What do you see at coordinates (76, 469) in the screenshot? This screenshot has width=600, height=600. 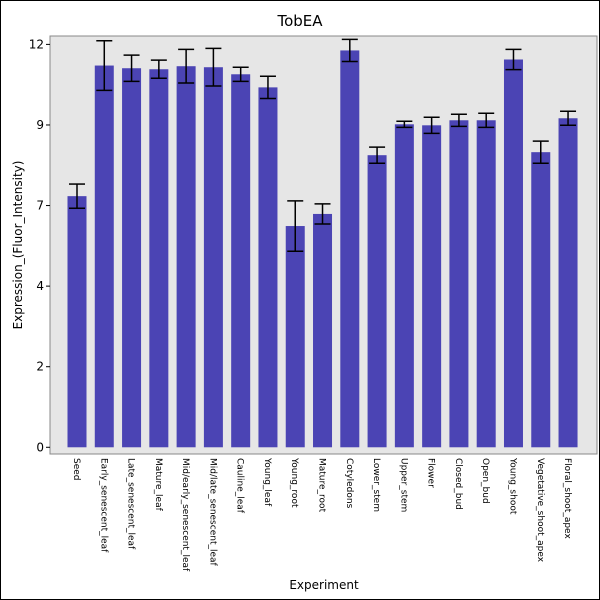 I see `x-tick-label: Seed` at bounding box center [76, 469].